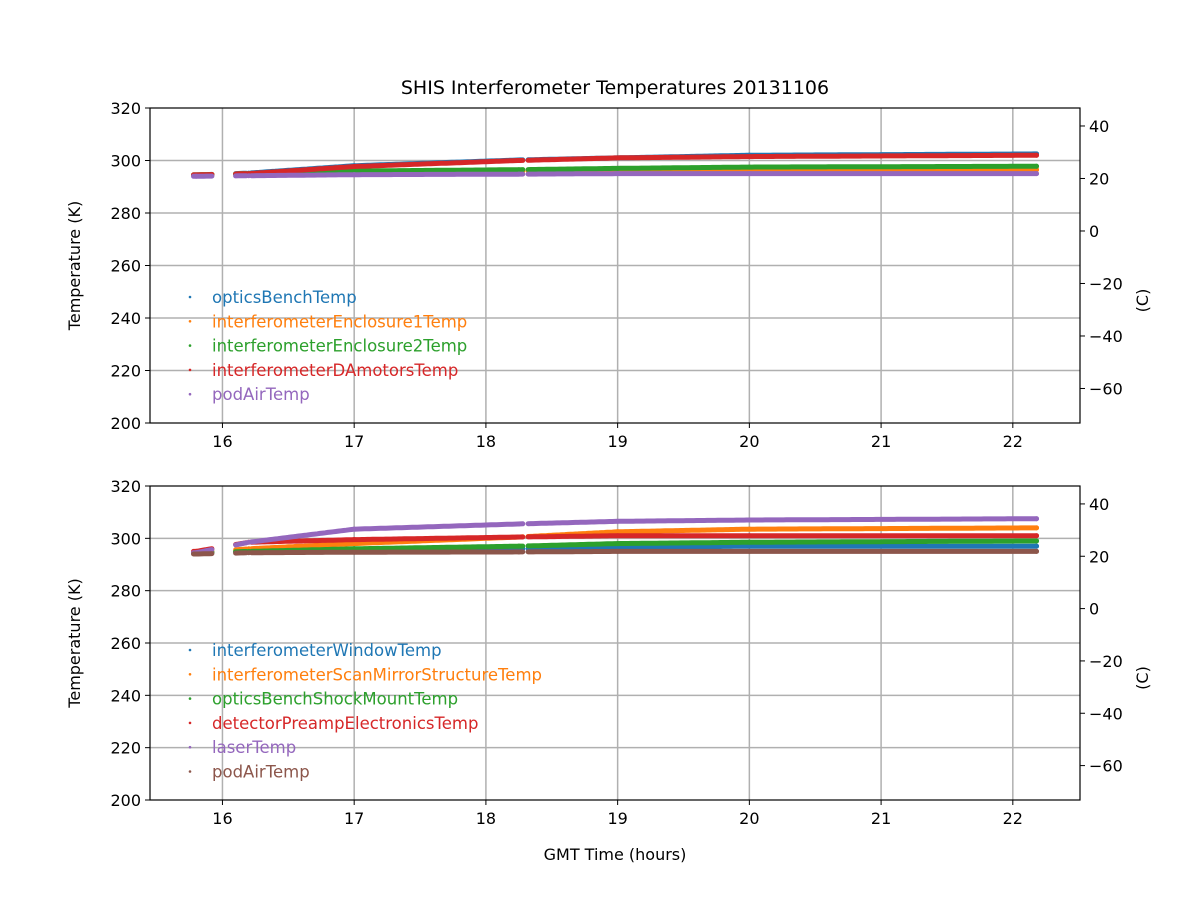 The width and height of the screenshot is (1200, 900). Describe the element at coordinates (284, 297) in the screenshot. I see `legend-label: opticsBenchTemp` at that location.